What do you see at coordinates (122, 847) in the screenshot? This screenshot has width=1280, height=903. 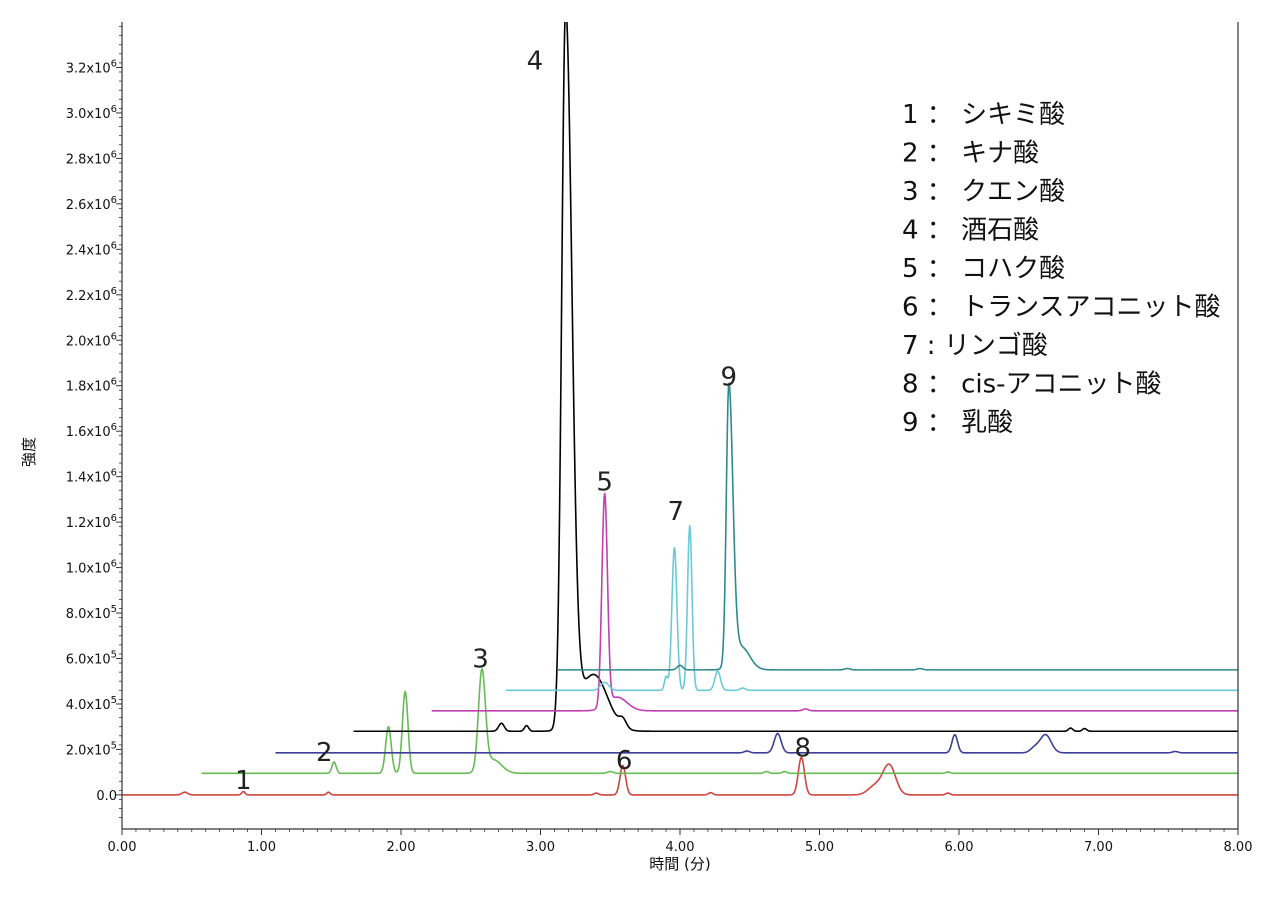 I see `x-tick-label: 0.00` at bounding box center [122, 847].